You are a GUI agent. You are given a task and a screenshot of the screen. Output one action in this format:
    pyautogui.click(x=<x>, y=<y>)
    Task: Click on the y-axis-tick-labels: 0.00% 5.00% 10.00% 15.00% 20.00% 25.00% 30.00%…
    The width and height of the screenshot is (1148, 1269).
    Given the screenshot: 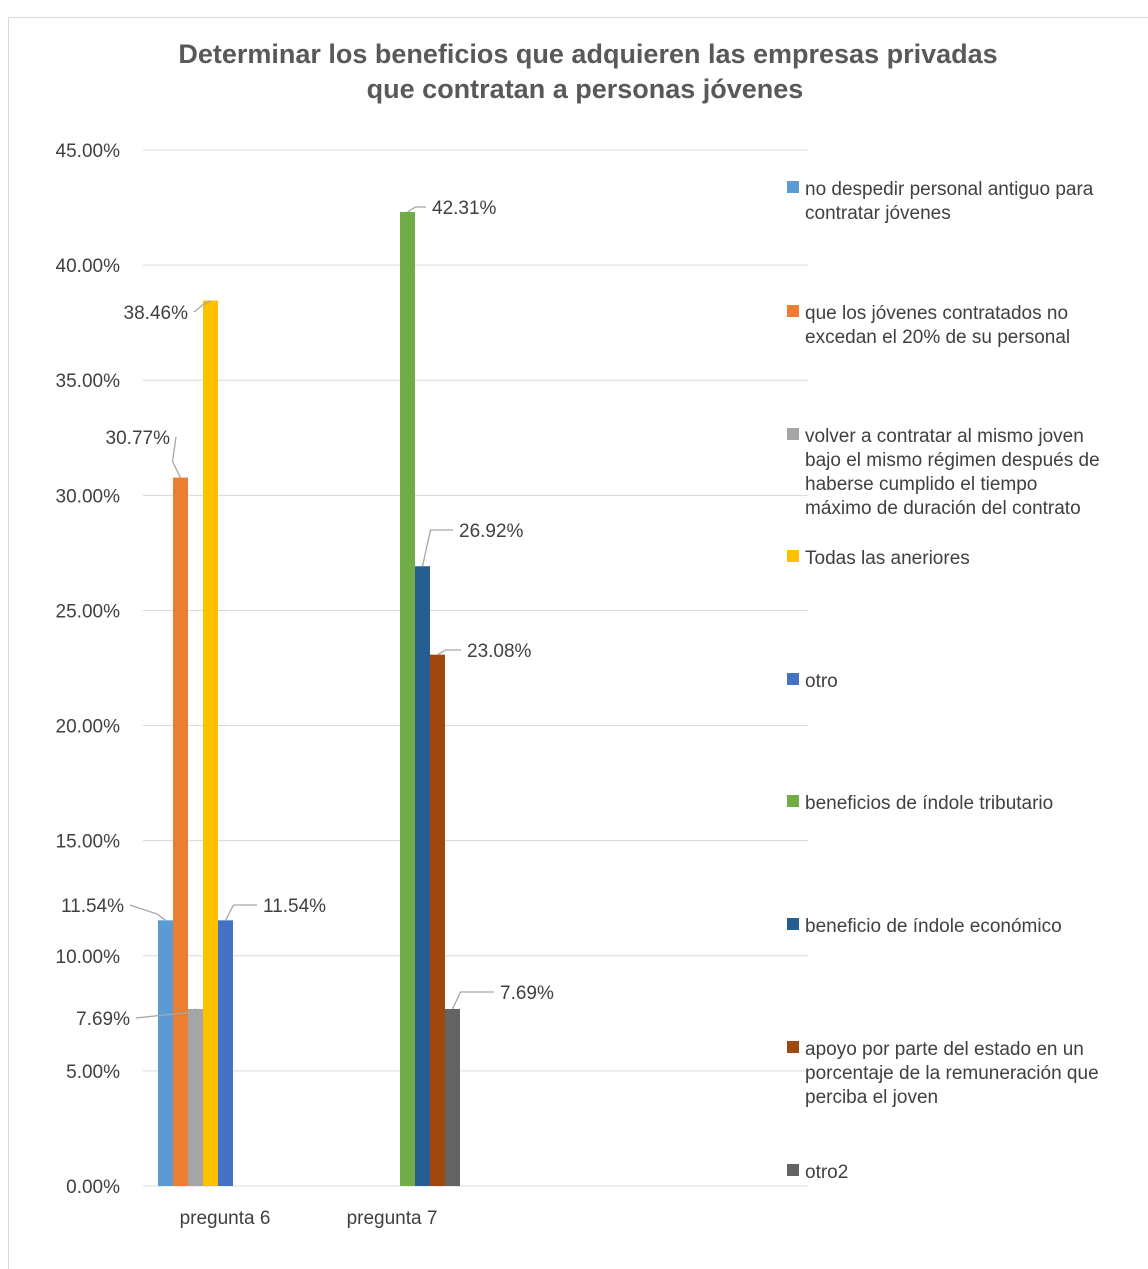 What is the action you would take?
    pyautogui.click(x=88, y=669)
    